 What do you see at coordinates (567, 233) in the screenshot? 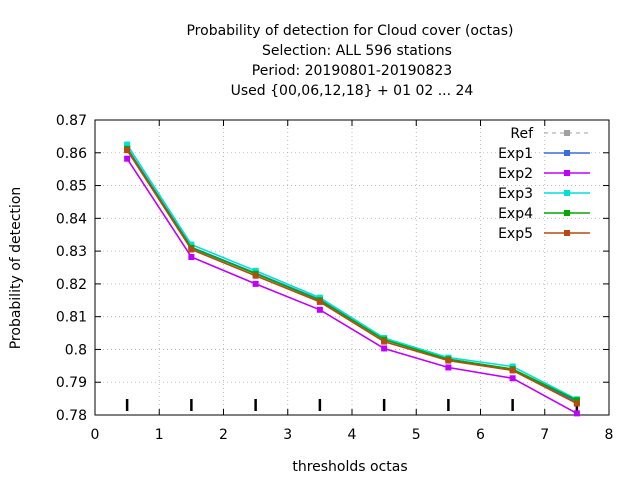
I see `legend-marker-exp5` at bounding box center [567, 233].